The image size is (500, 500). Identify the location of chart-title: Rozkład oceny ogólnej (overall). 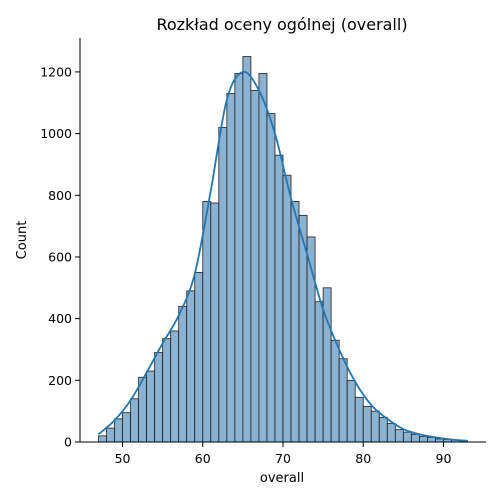
(281, 24).